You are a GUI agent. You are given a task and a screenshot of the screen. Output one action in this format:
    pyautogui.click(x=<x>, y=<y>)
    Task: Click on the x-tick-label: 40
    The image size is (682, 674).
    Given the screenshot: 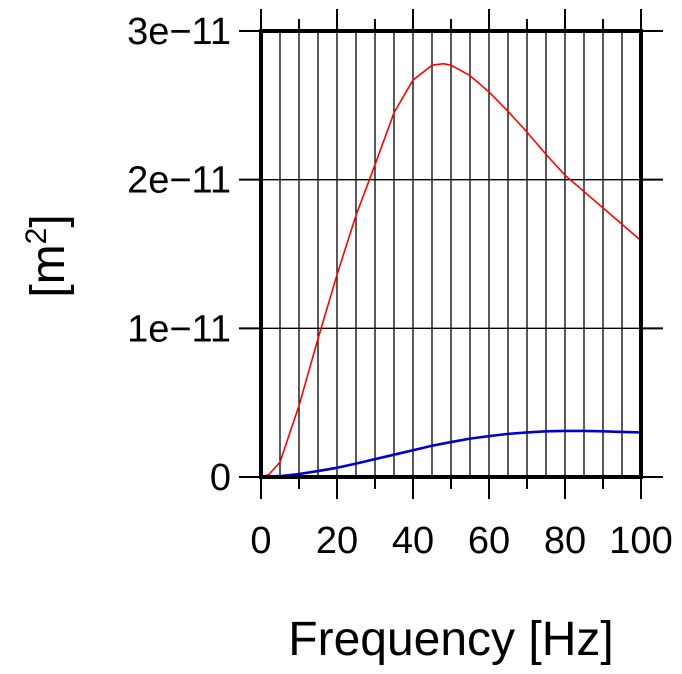 What is the action you would take?
    pyautogui.click(x=413, y=541)
    